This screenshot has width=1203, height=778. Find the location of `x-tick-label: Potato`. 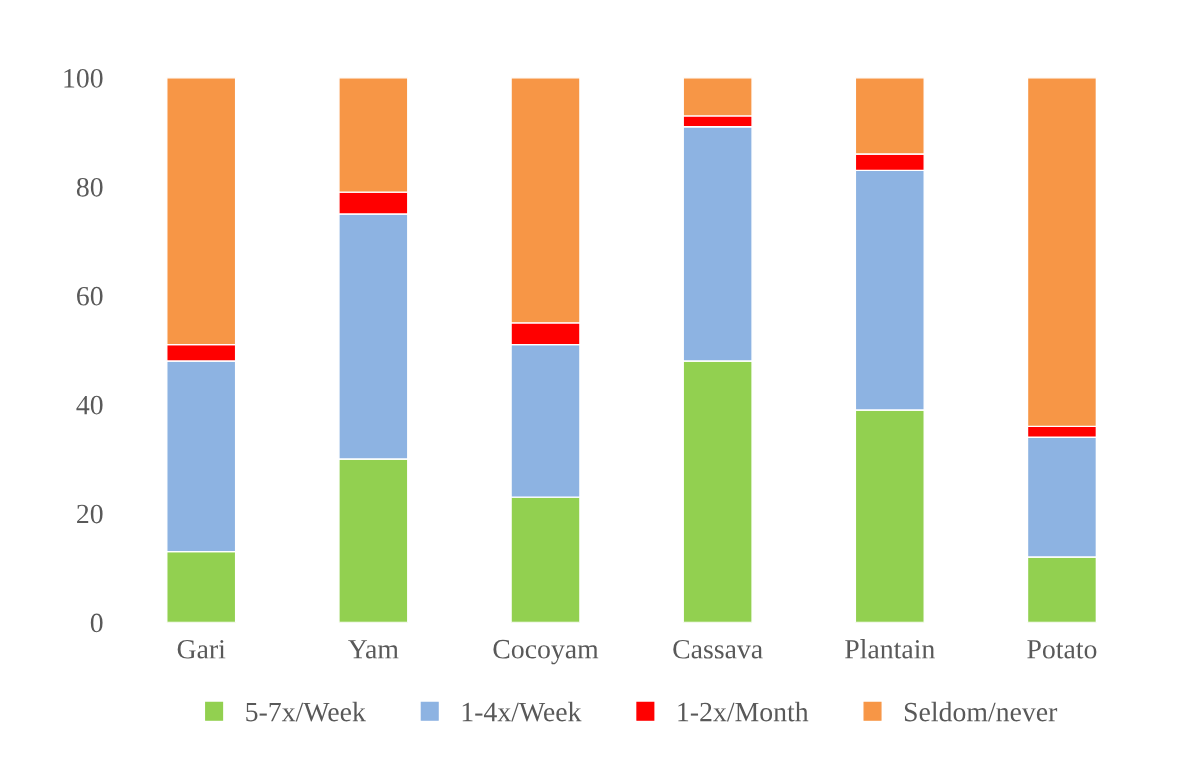

x-tick-label: Potato is located at coordinates (1062, 649).